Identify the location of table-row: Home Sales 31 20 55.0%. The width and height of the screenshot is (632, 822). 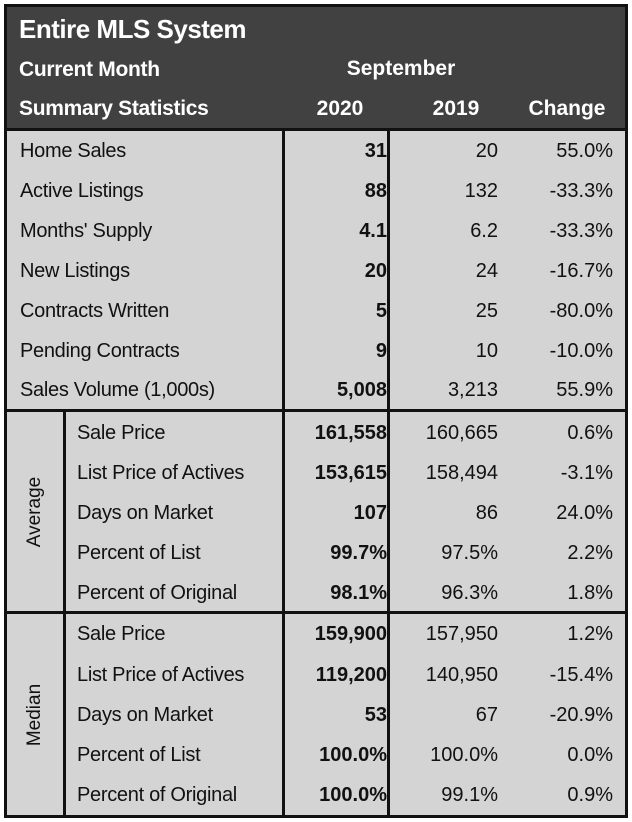
(316, 151).